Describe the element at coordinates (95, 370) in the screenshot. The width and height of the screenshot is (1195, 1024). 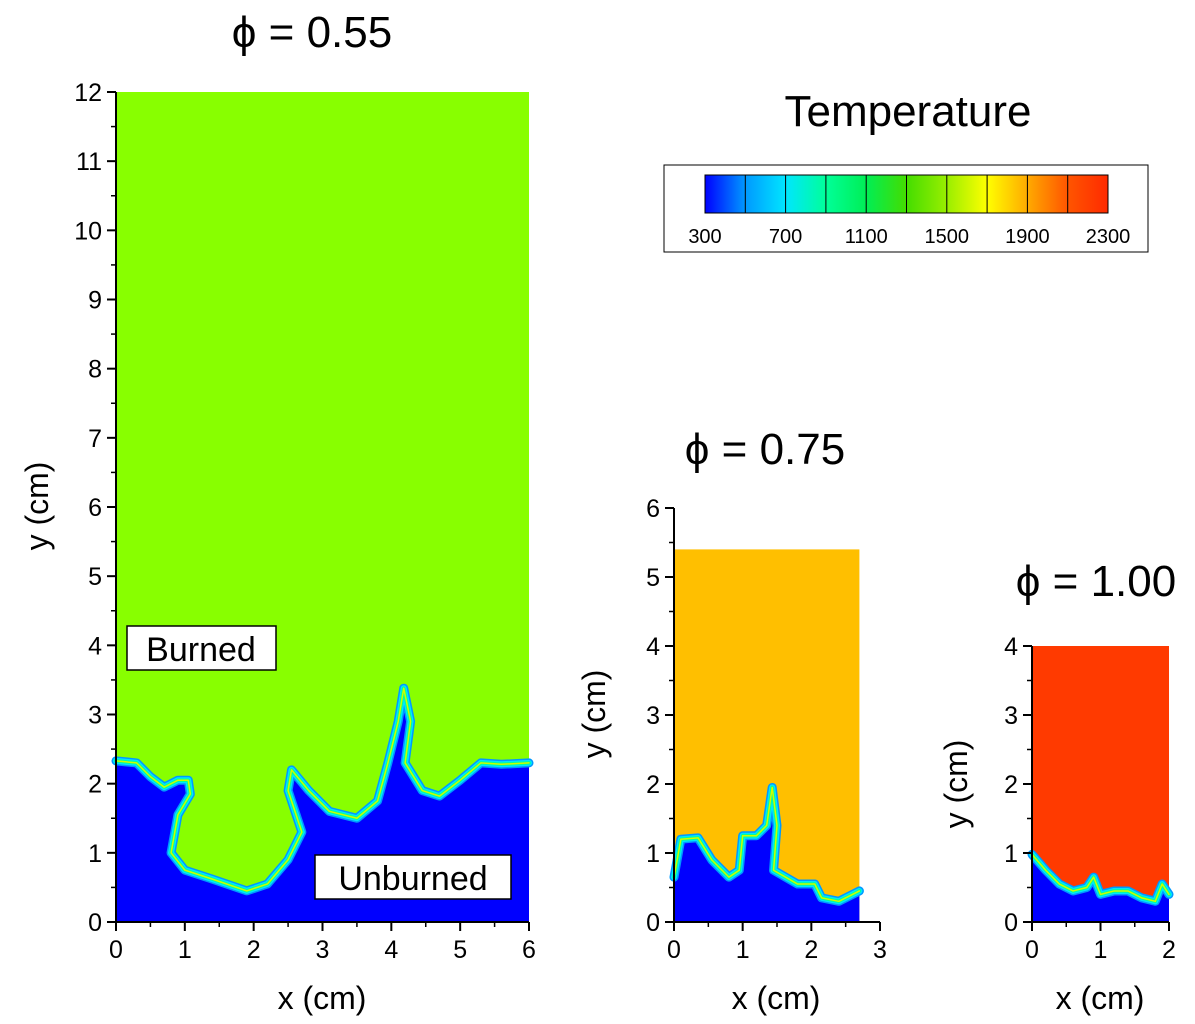
I see `y-tick-label: 8` at that location.